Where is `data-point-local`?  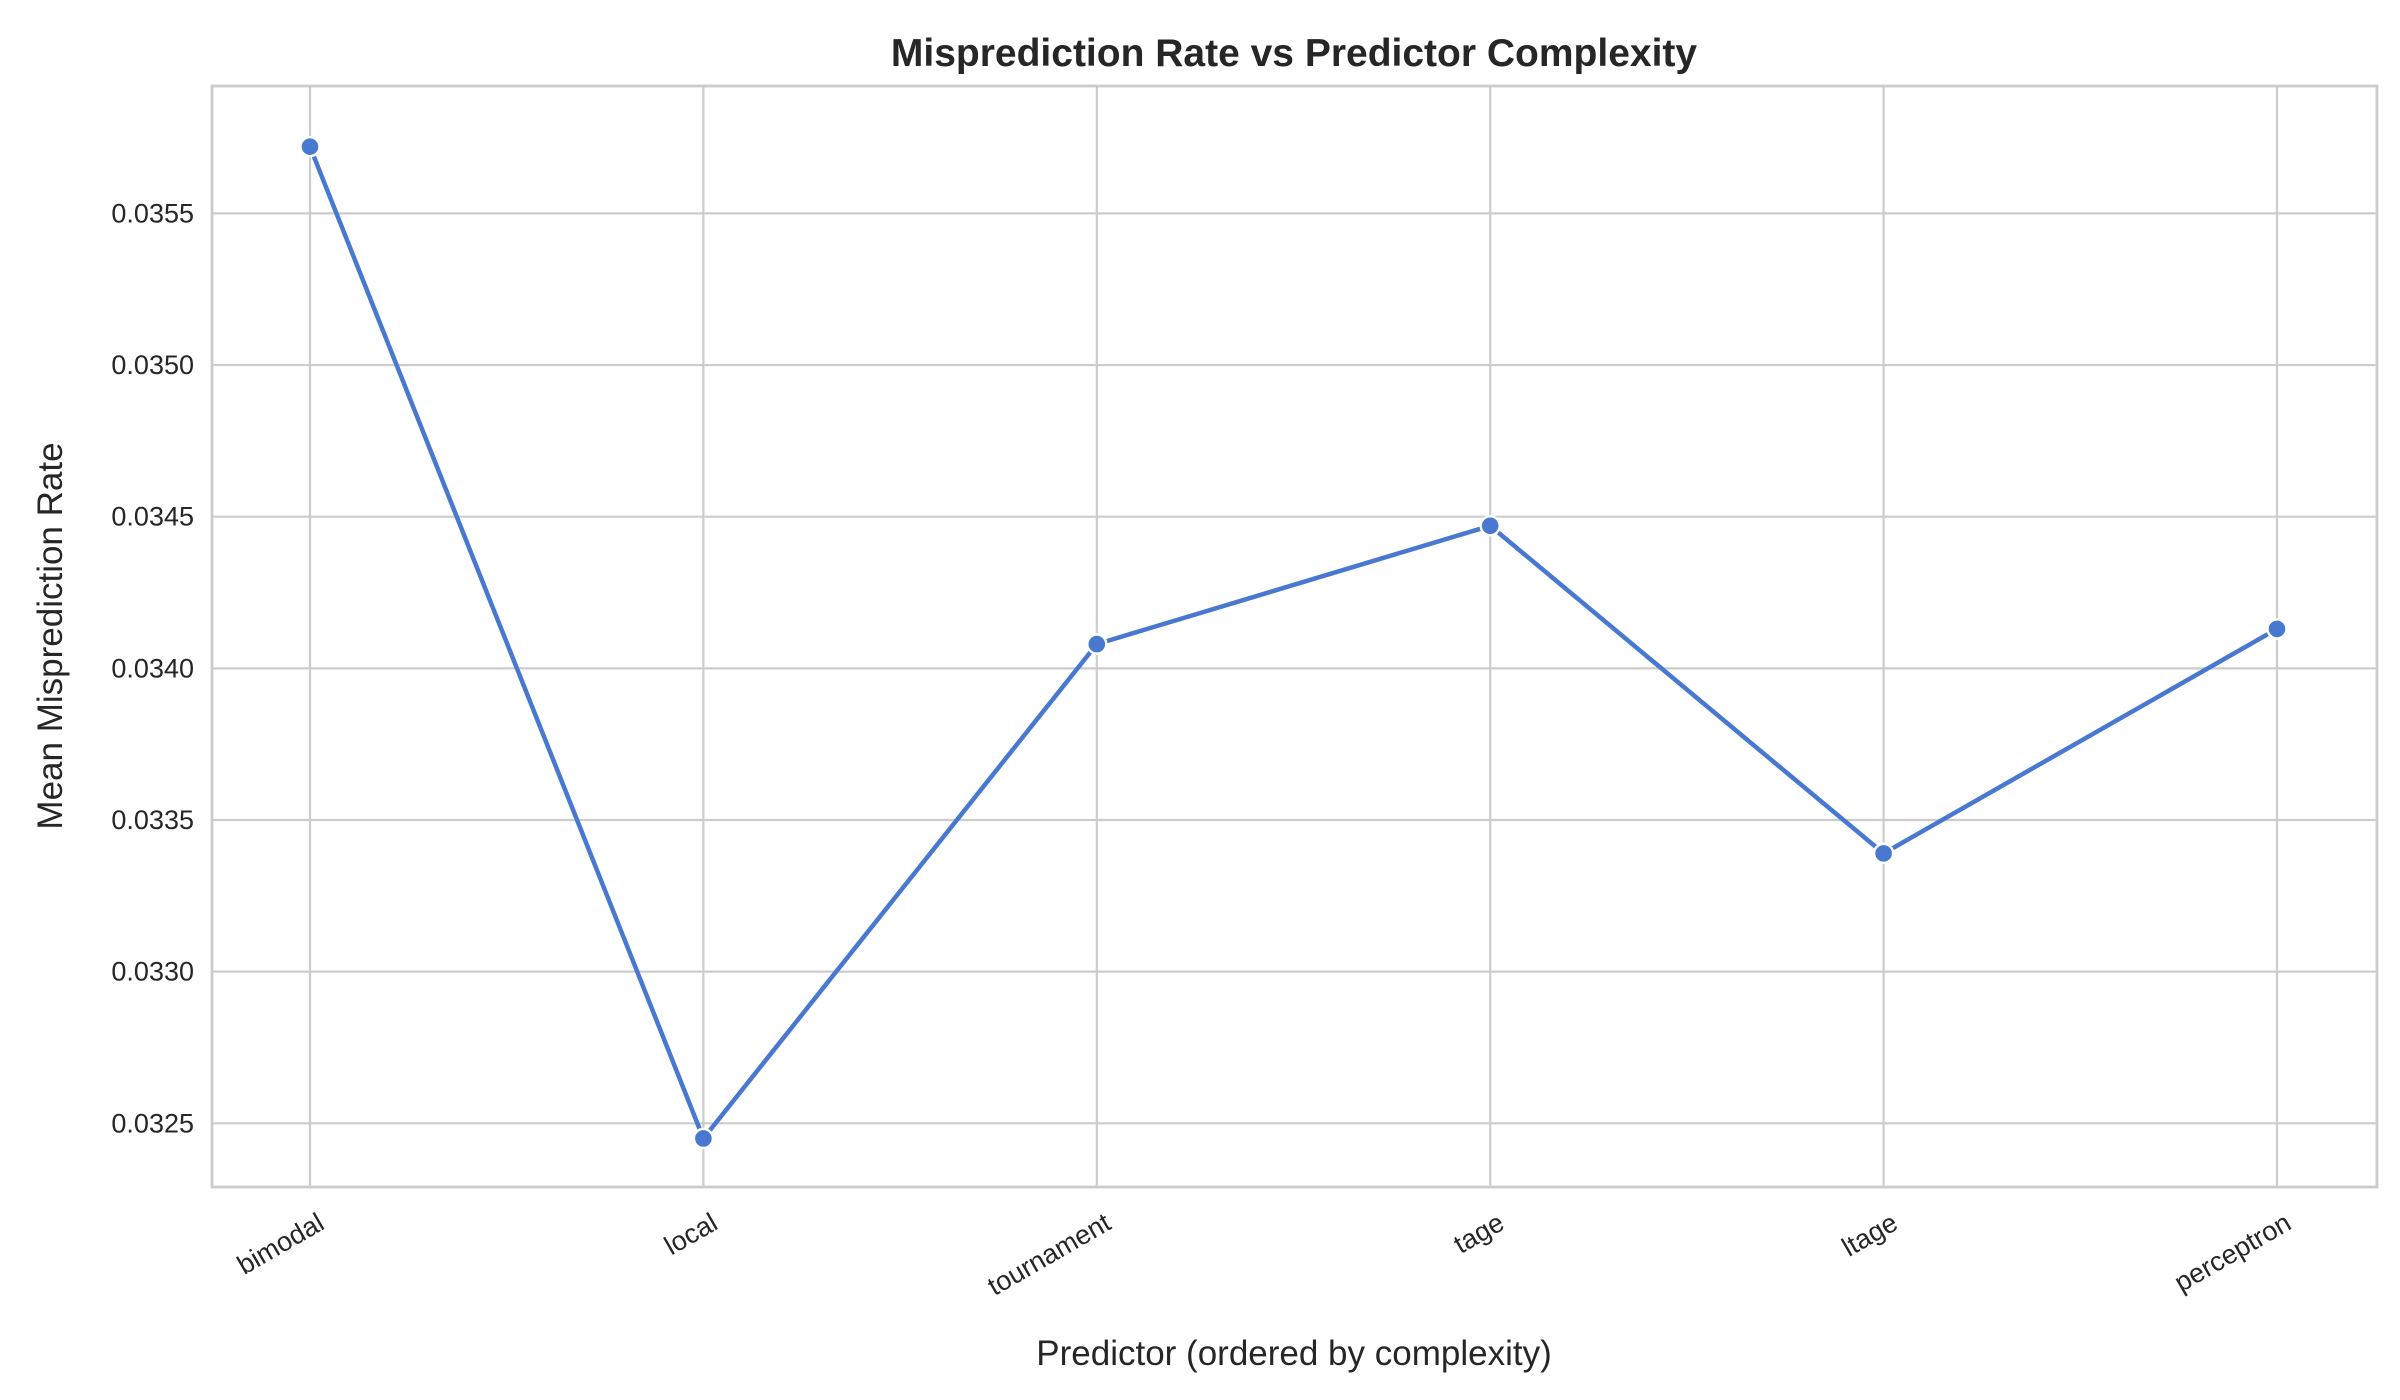 data-point-local is located at coordinates (703, 1138).